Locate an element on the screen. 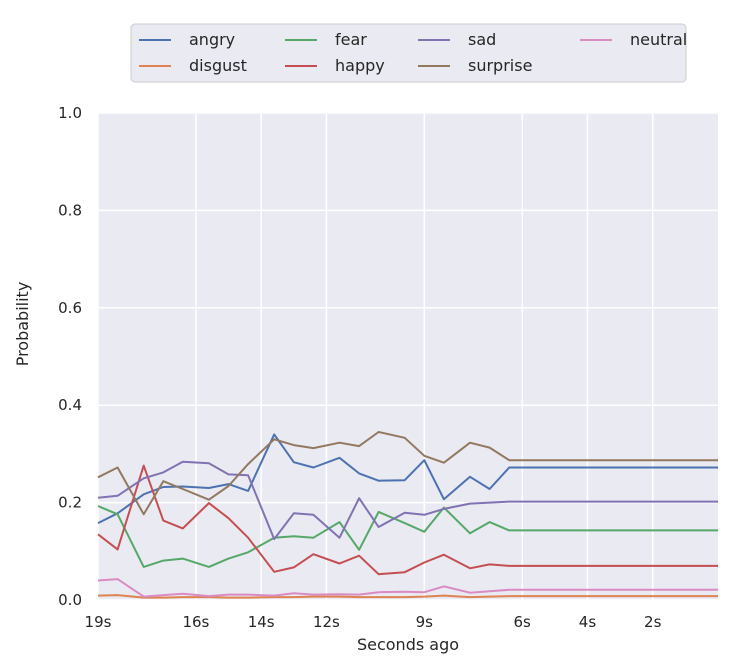  series-line-neutral is located at coordinates (407, 588).